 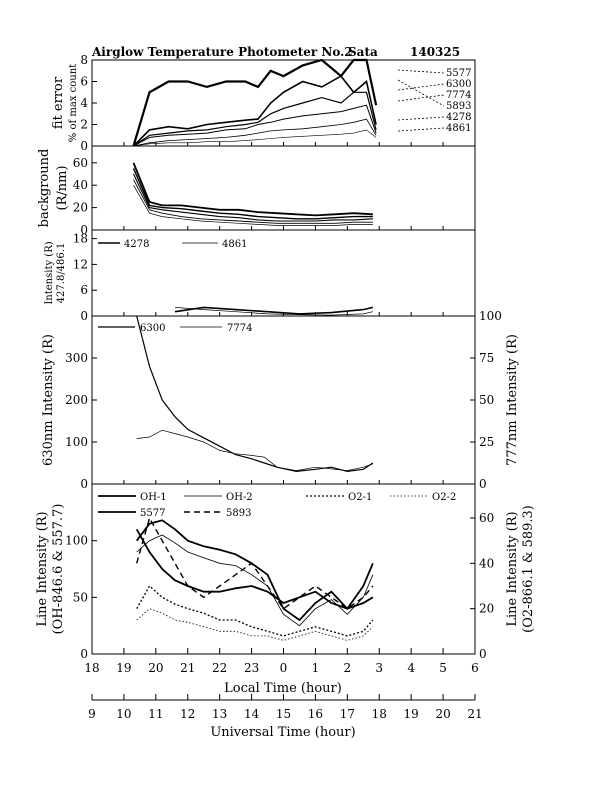 What do you see at coordinates (80, 185) in the screenshot?
I see `y-tick-label: 40` at bounding box center [80, 185].